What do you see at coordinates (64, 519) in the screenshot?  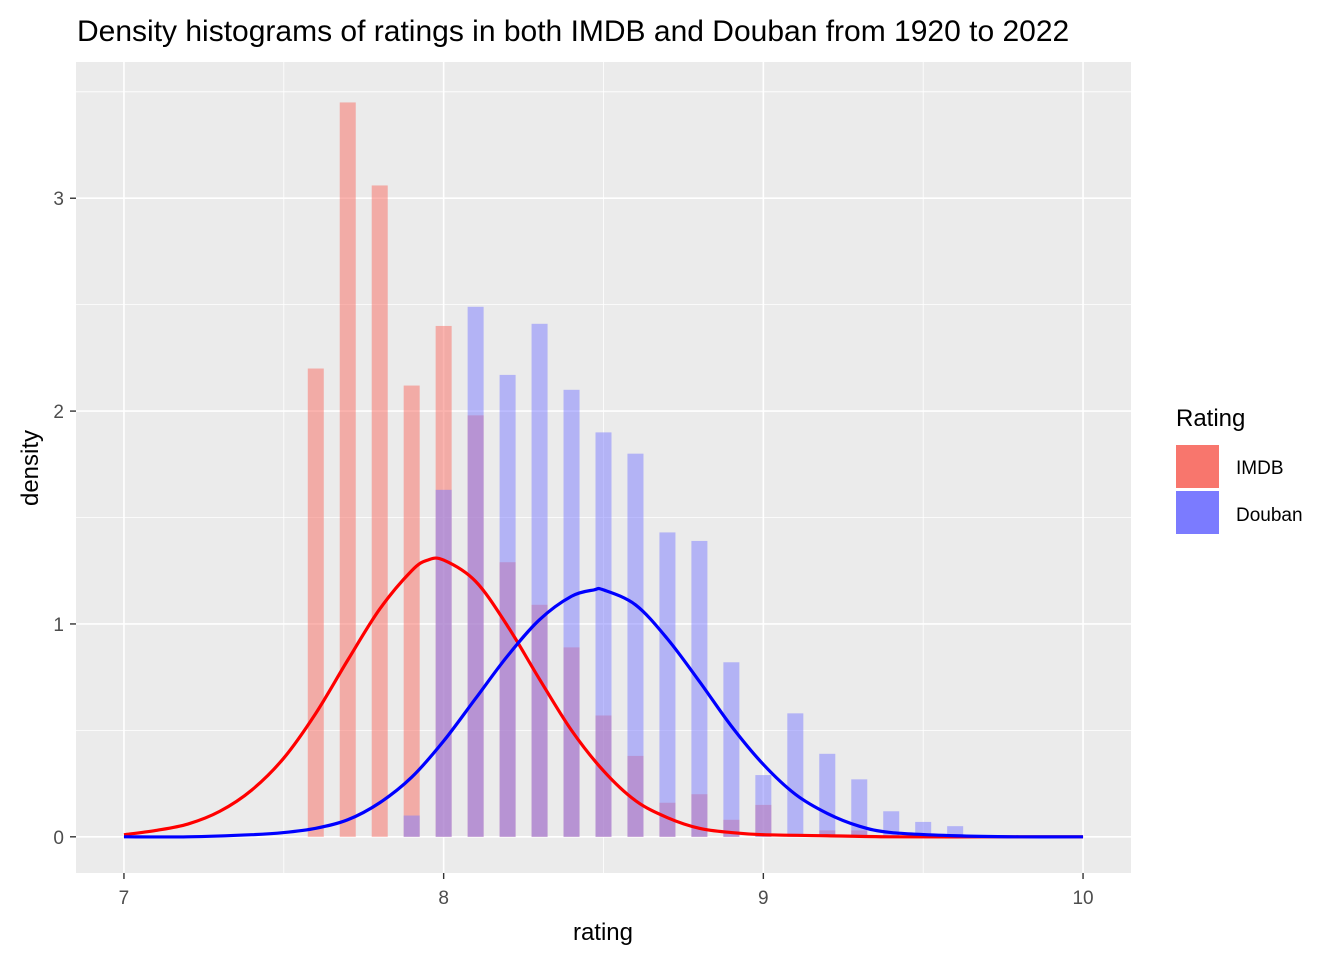 I see `y-axis: 0 1 2 3` at bounding box center [64, 519].